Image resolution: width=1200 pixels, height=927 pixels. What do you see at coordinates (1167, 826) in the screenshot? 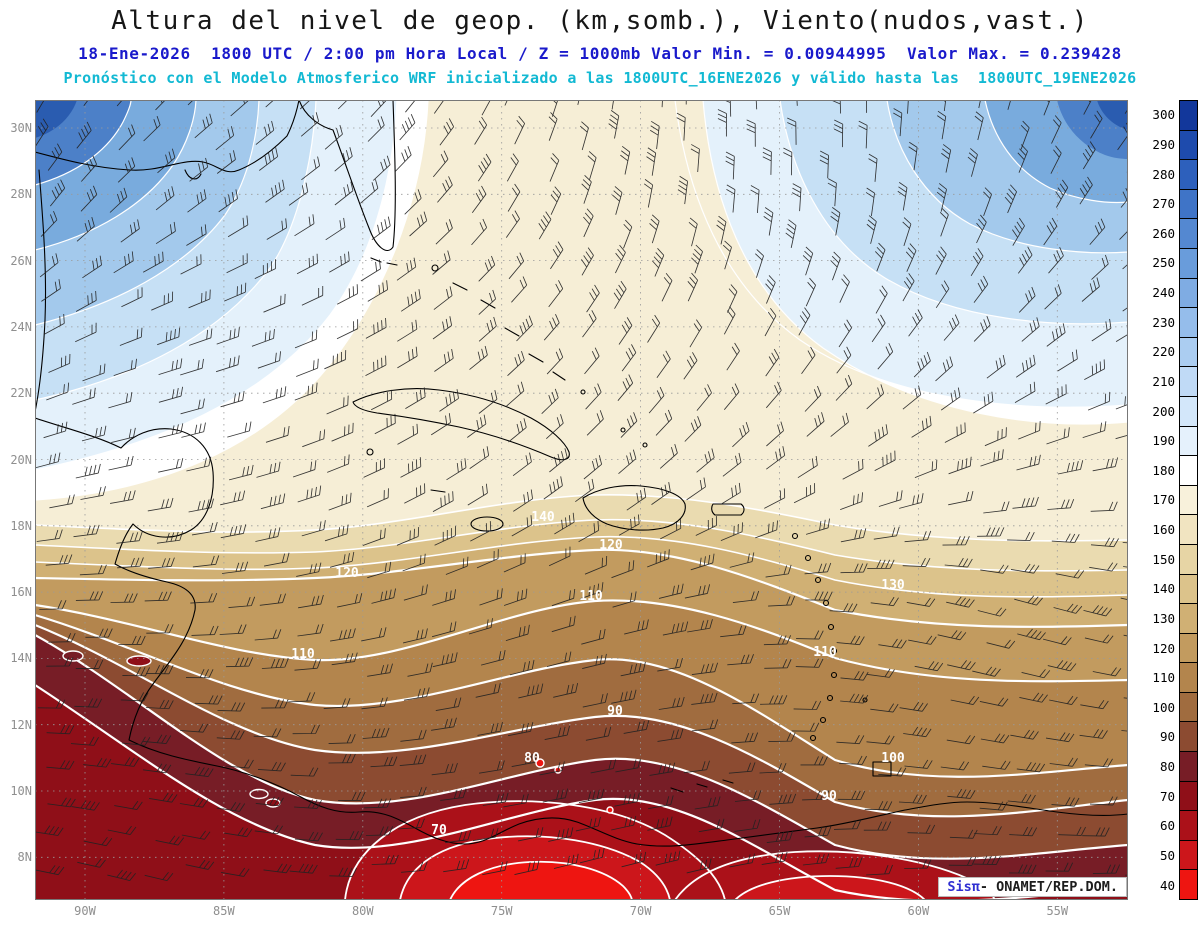
I see `colorbar-level-label: 60` at bounding box center [1167, 826].